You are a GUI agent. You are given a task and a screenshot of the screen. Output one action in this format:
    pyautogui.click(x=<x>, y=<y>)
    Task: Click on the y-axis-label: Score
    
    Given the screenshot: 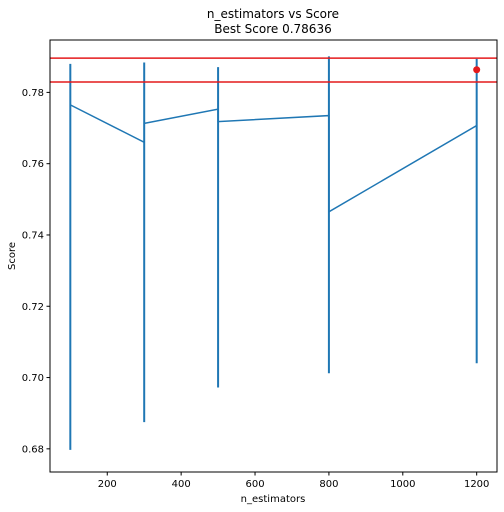 What is the action you would take?
    pyautogui.click(x=12, y=256)
    